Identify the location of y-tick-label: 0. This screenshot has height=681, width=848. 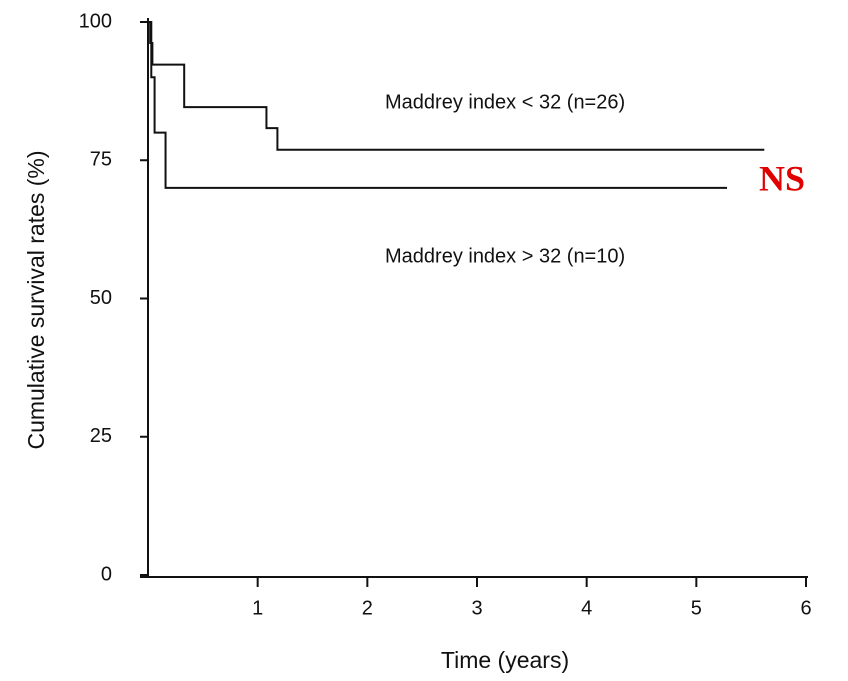
(106, 574).